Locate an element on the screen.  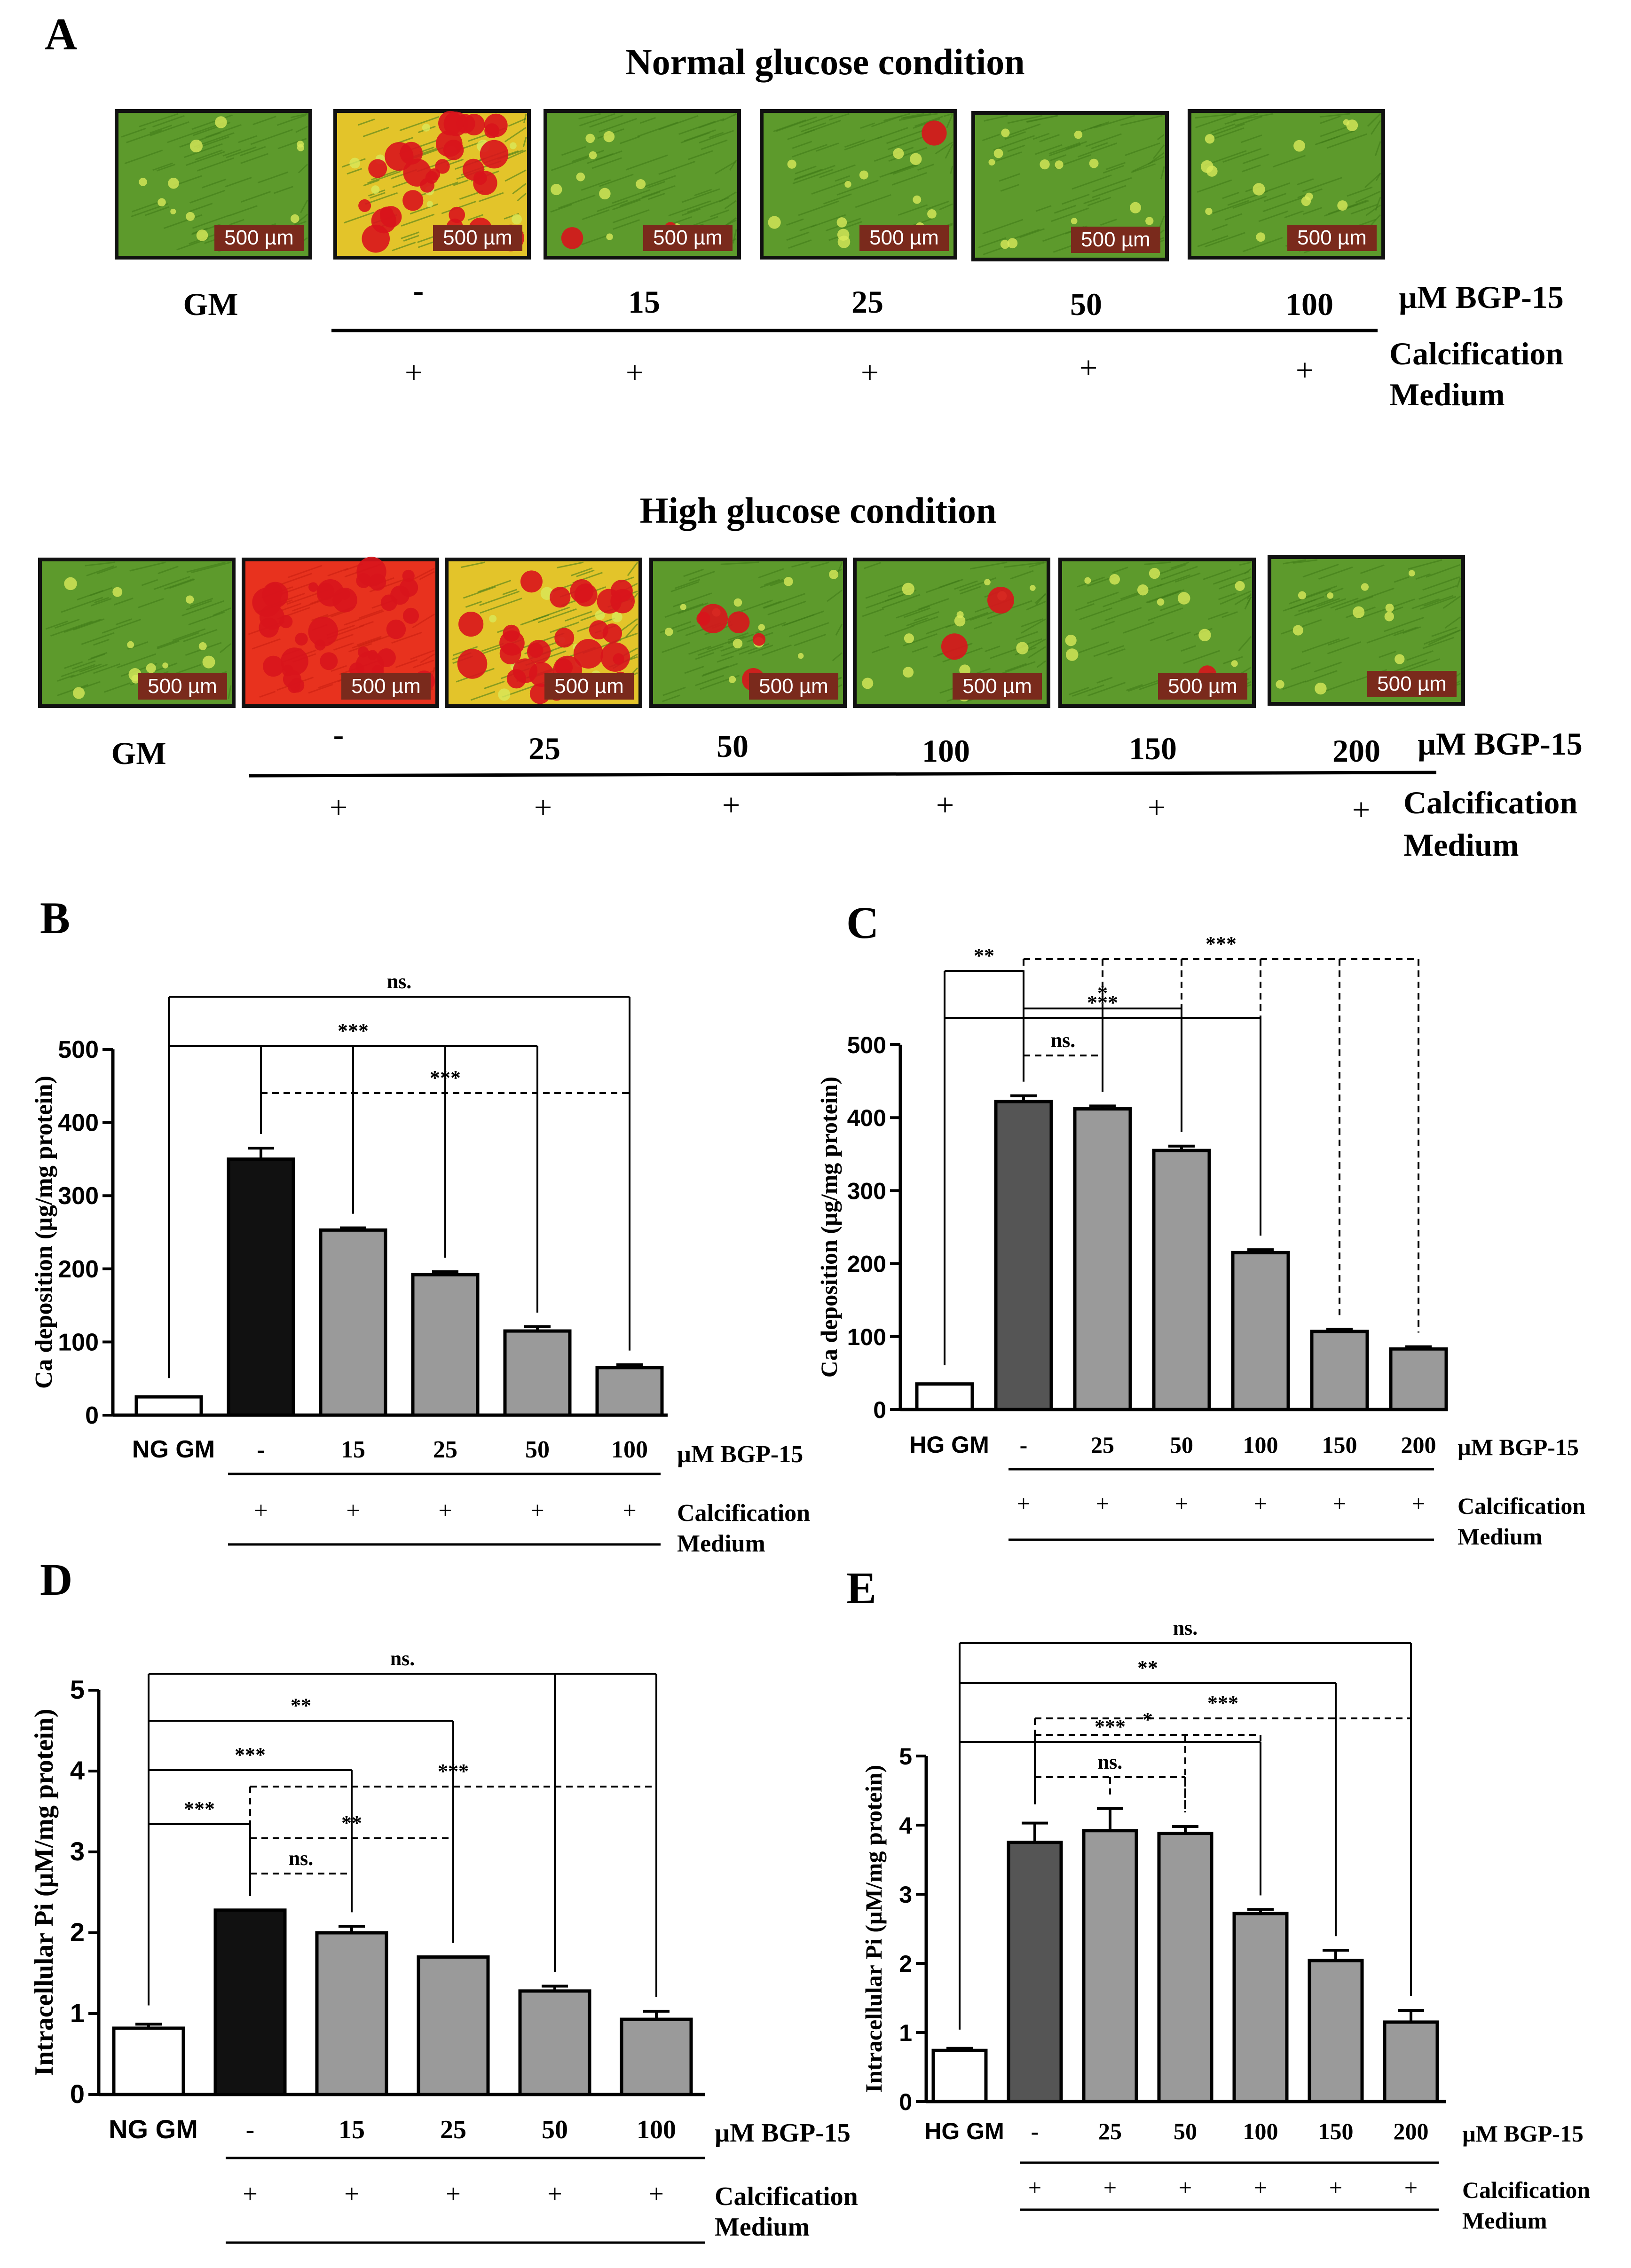
y-tick-label: 2 is located at coordinates (905, 1964).